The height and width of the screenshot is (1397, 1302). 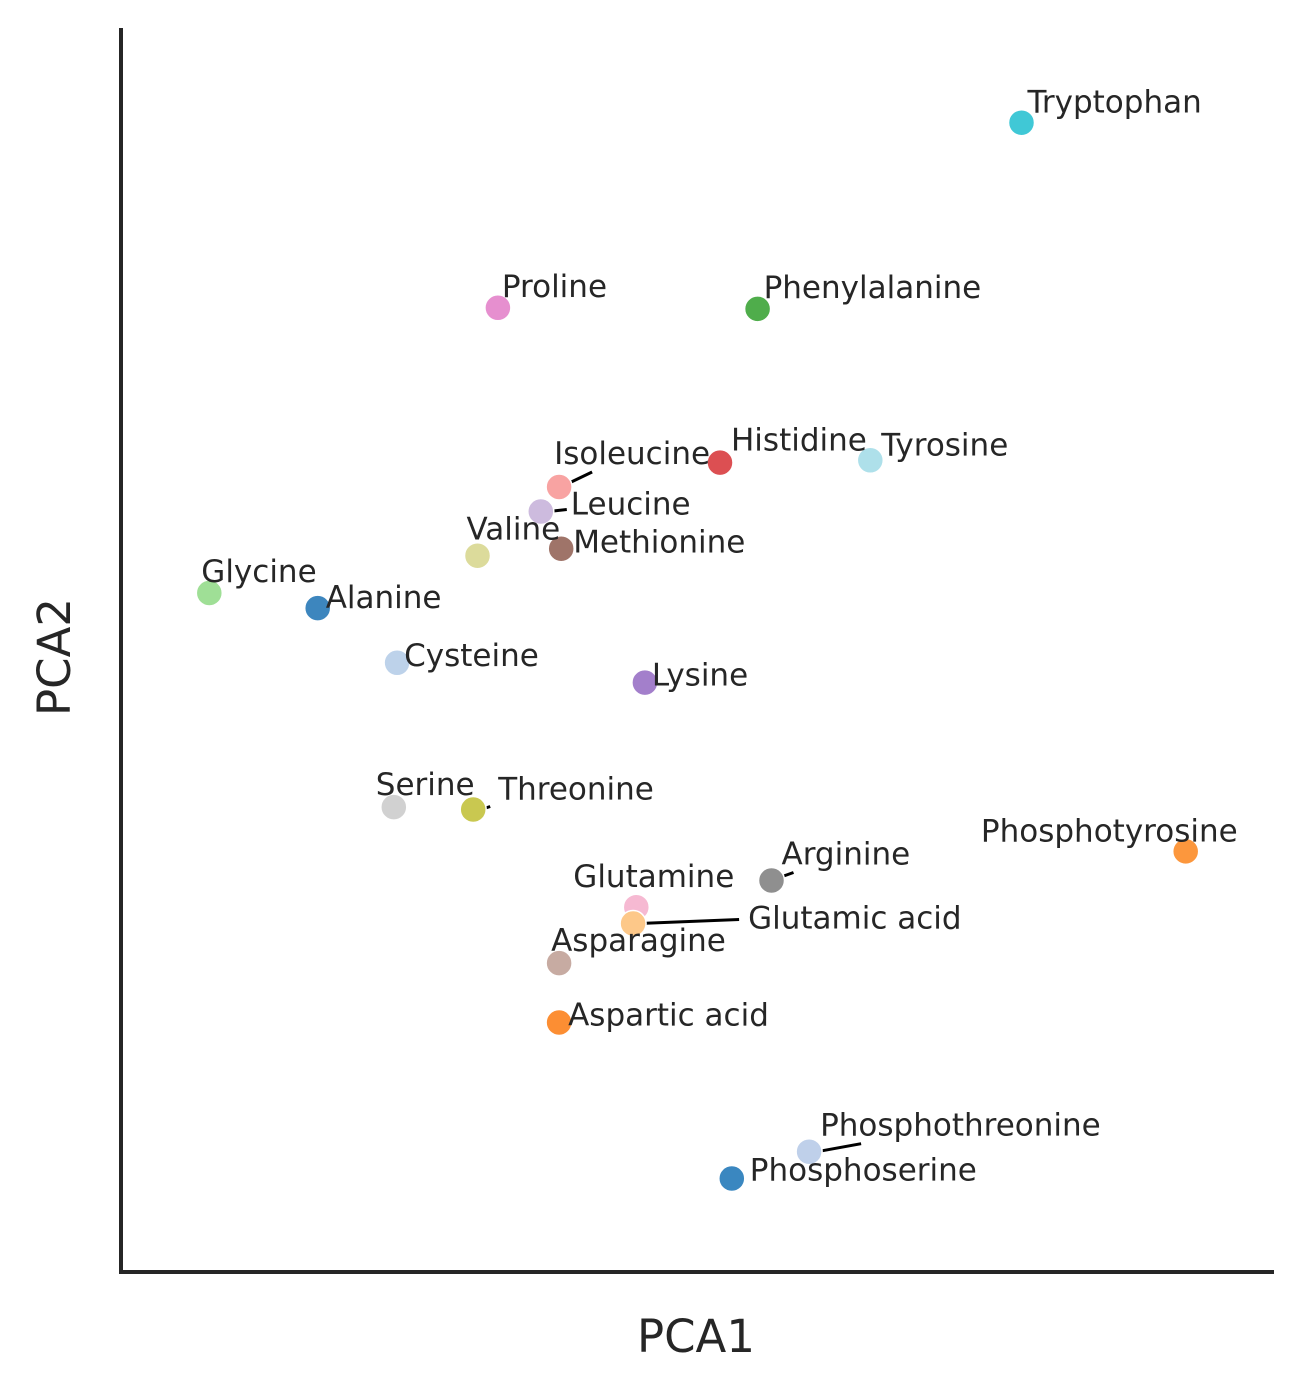 I want to click on label-cysteine: Cysteine, so click(x=471, y=656).